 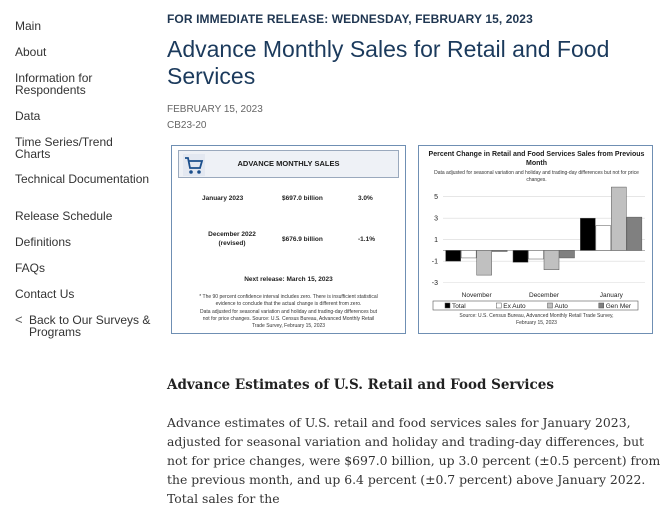 I want to click on legend-box, so click(x=535, y=305).